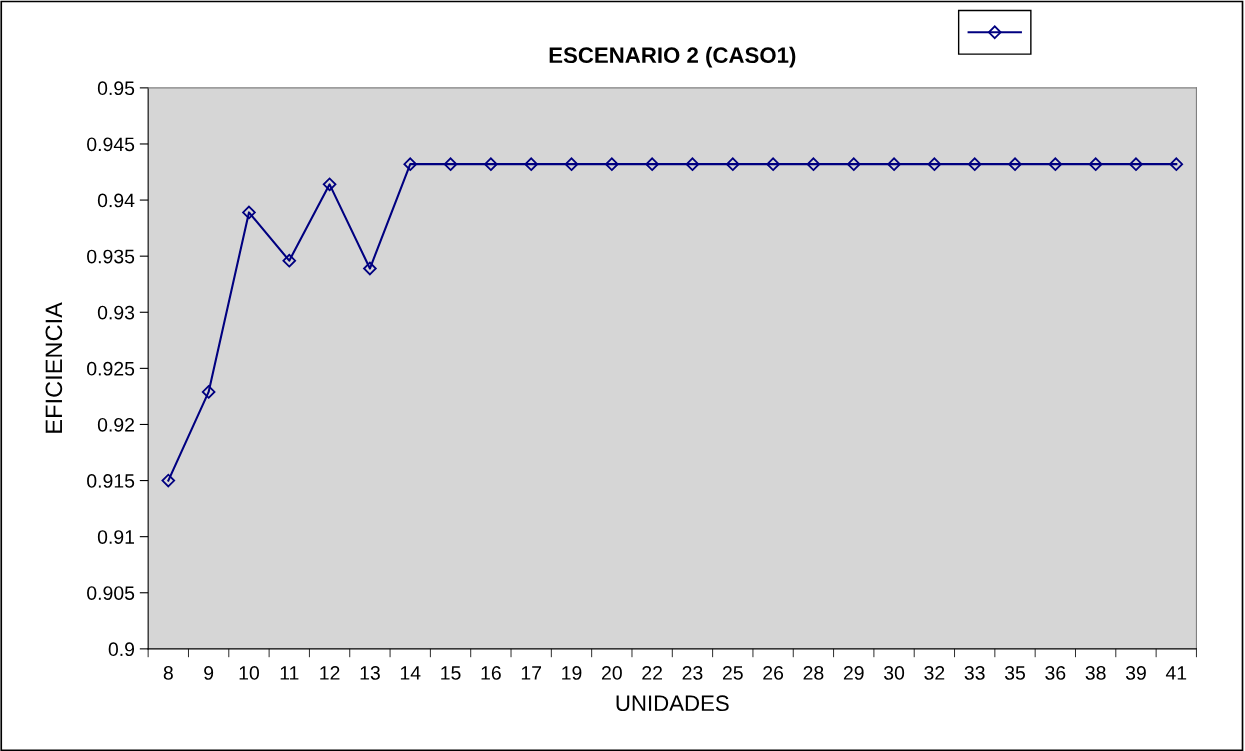 This screenshot has height=751, width=1245. What do you see at coordinates (121, 649) in the screenshot?
I see `y-tick-label: 0.9` at bounding box center [121, 649].